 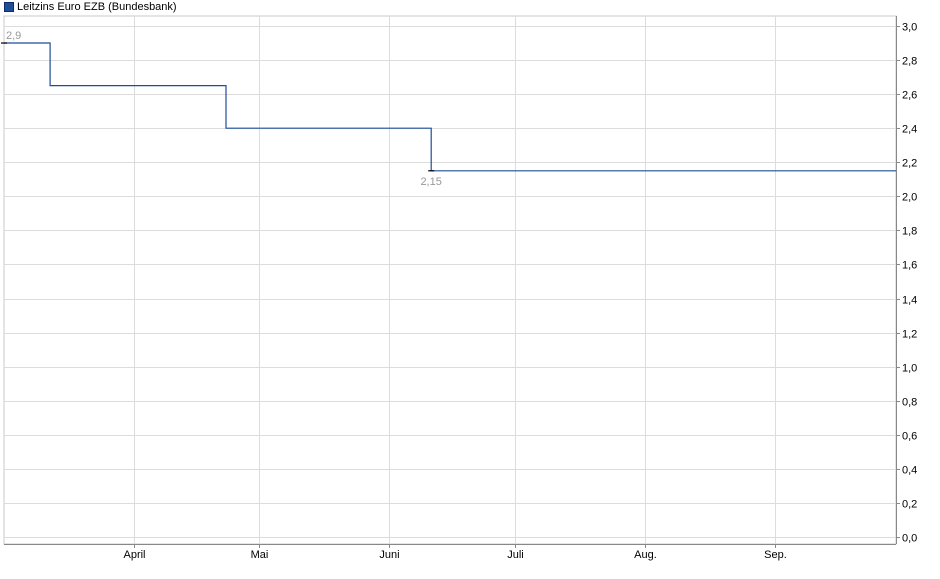 What do you see at coordinates (909, 437) in the screenshot?
I see `y-tick-label: 0,6` at bounding box center [909, 437].